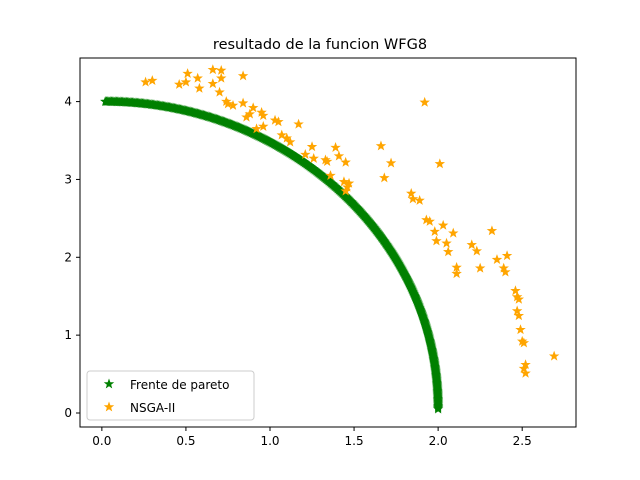  Describe the element at coordinates (522, 441) in the screenshot. I see `x-tick-label: 2.5` at that location.